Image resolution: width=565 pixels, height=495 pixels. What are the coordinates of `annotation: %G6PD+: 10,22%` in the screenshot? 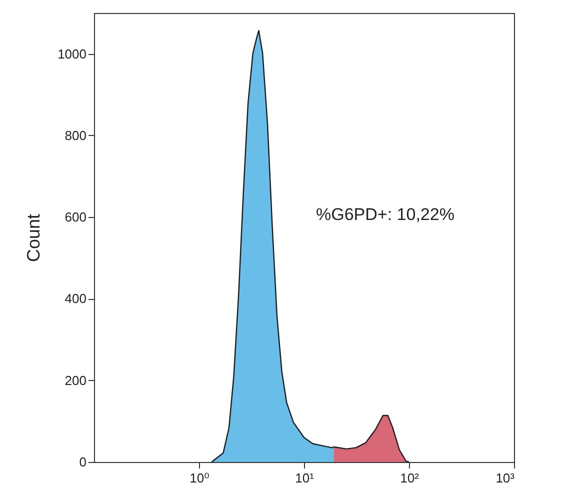 It's located at (385, 214).